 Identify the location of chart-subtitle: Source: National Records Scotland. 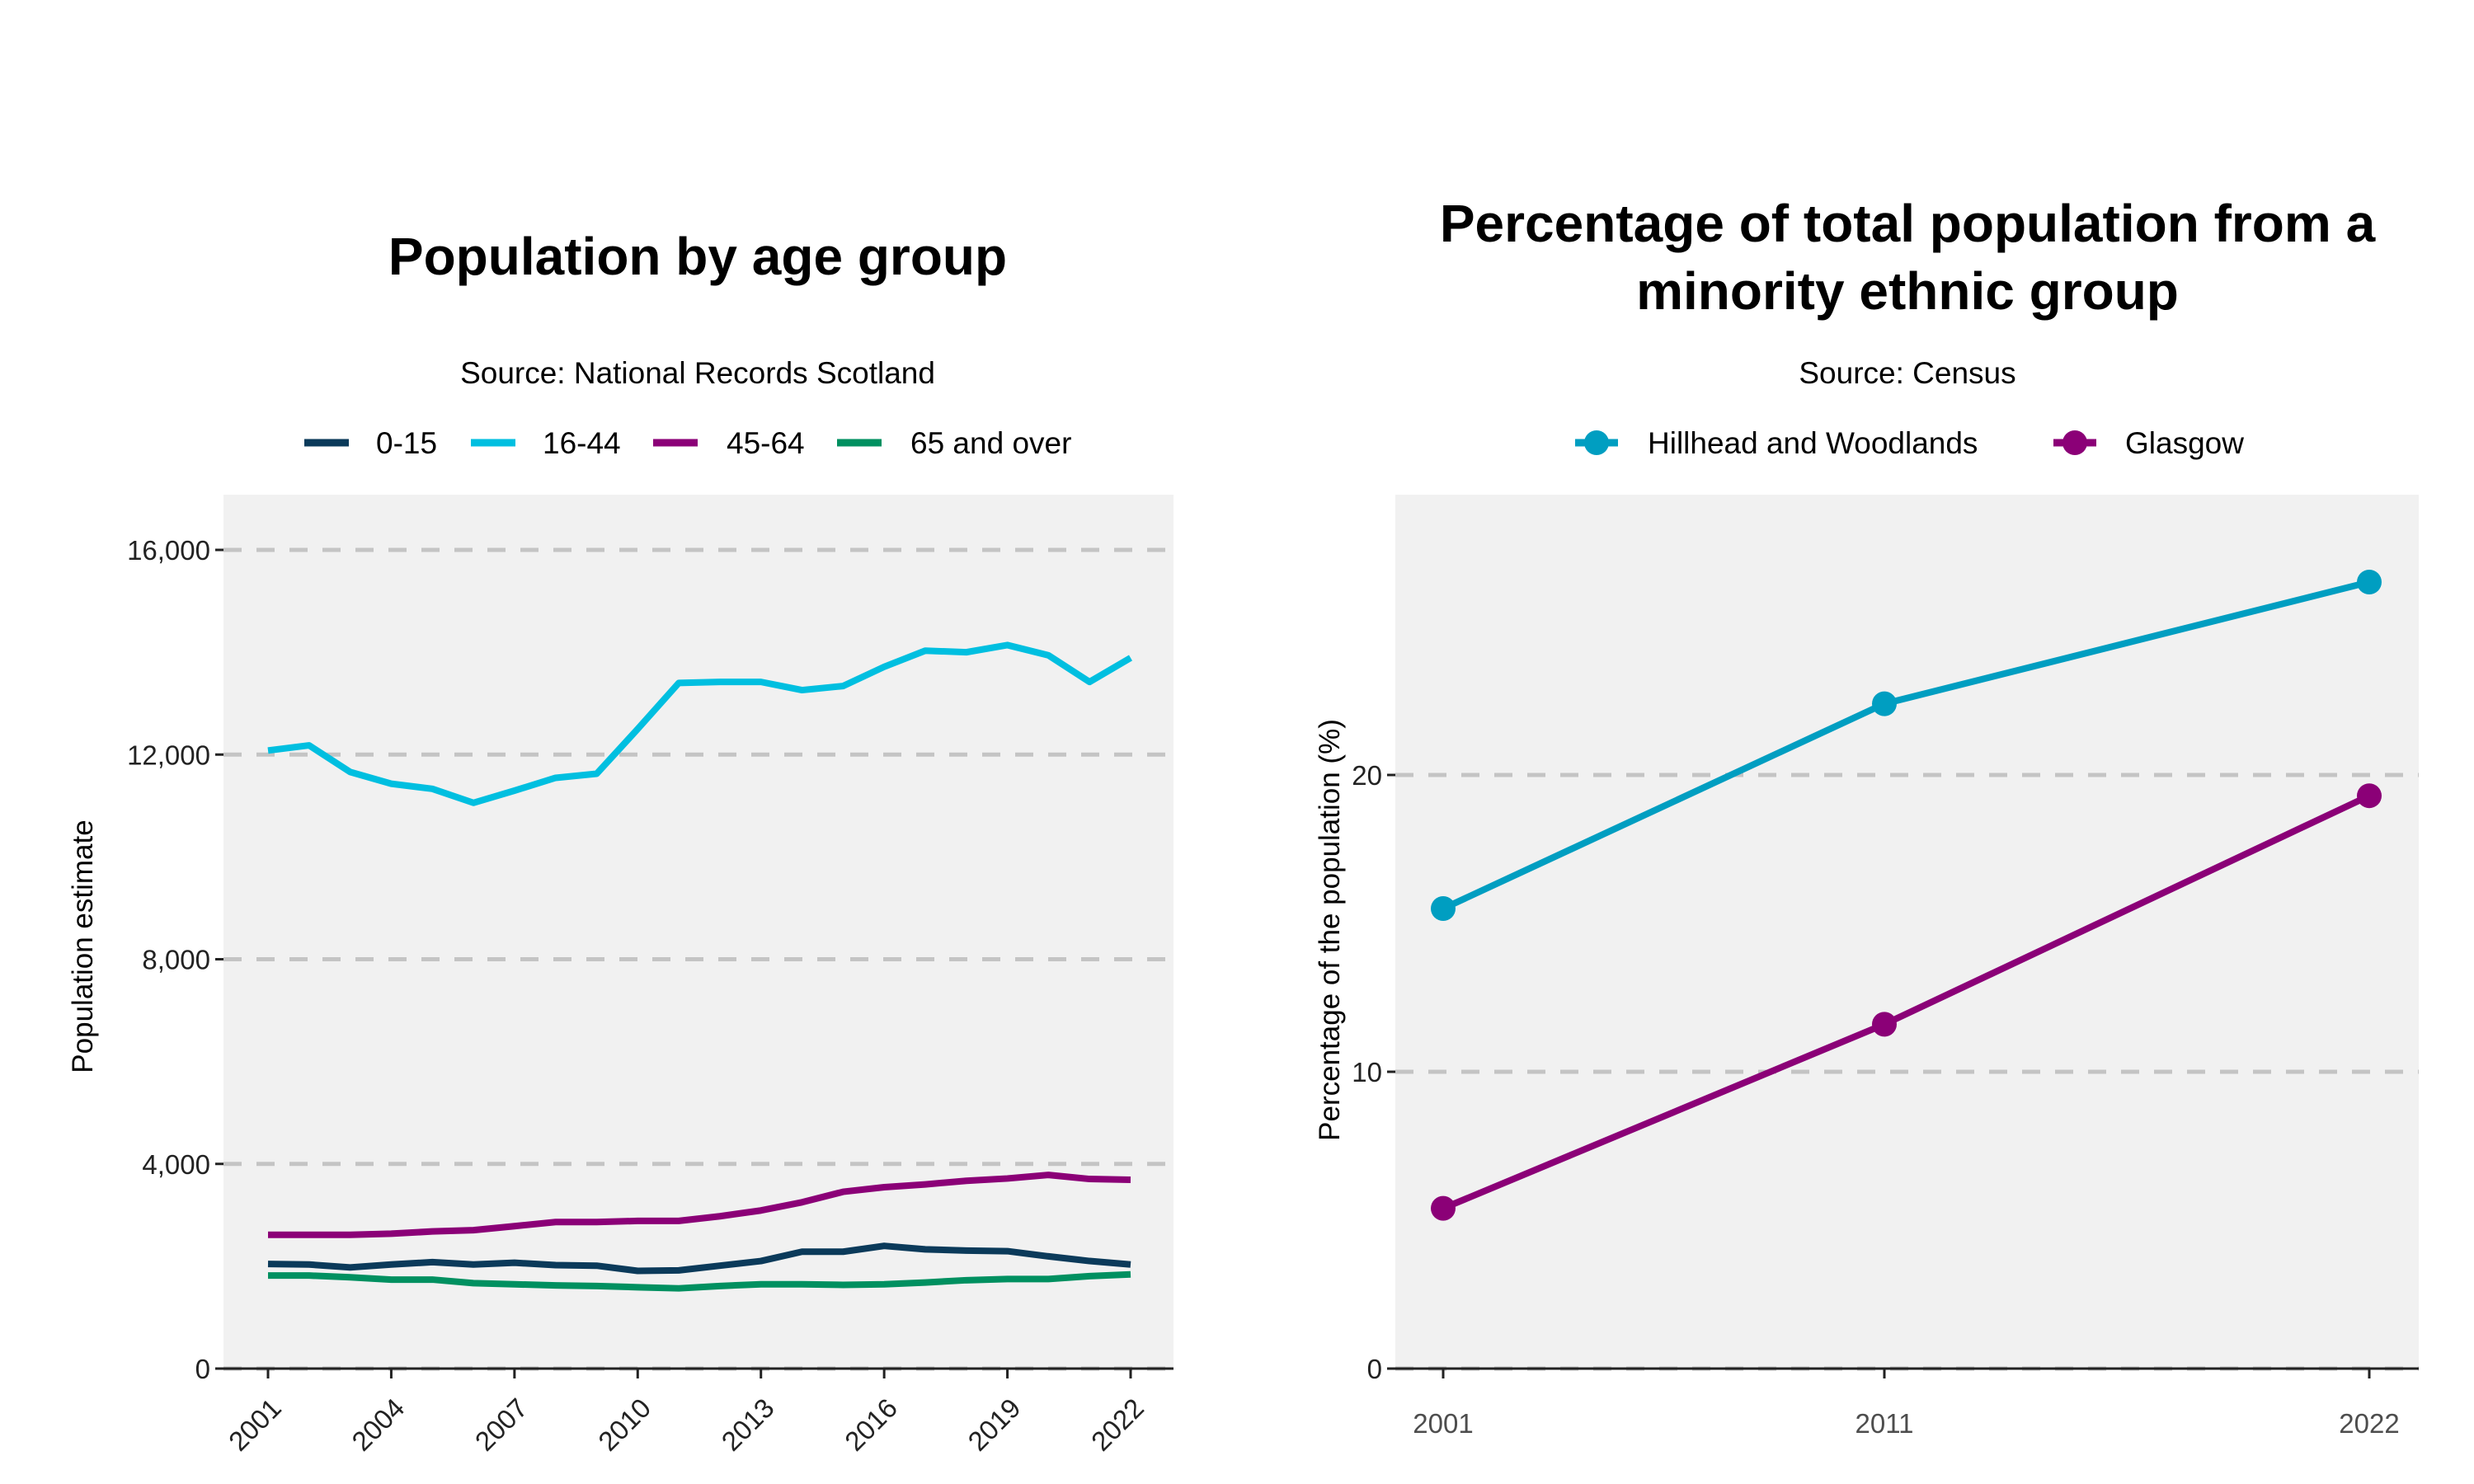
(697, 373).